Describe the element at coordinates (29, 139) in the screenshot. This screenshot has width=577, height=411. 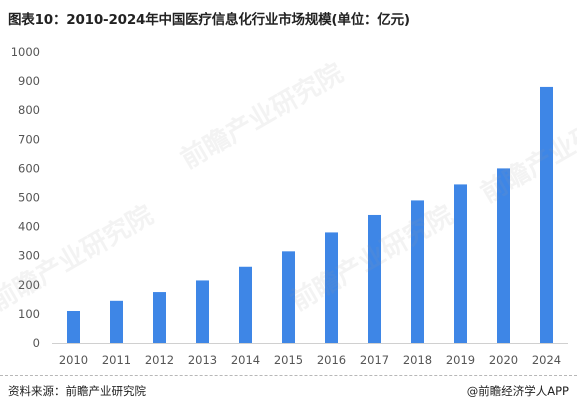
I see `y-tick-label: 700` at that location.